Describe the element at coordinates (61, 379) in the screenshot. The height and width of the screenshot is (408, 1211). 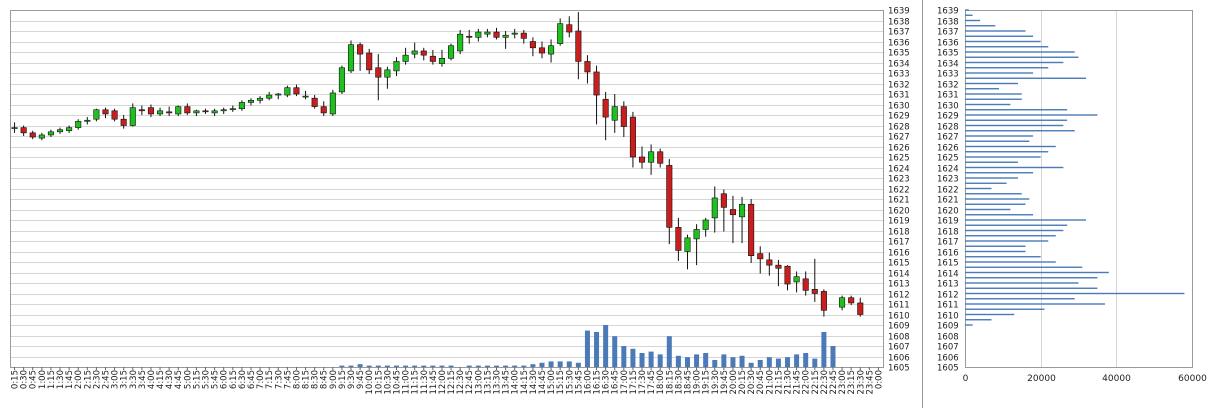
I see `x-tick-label: 1:30` at that location.